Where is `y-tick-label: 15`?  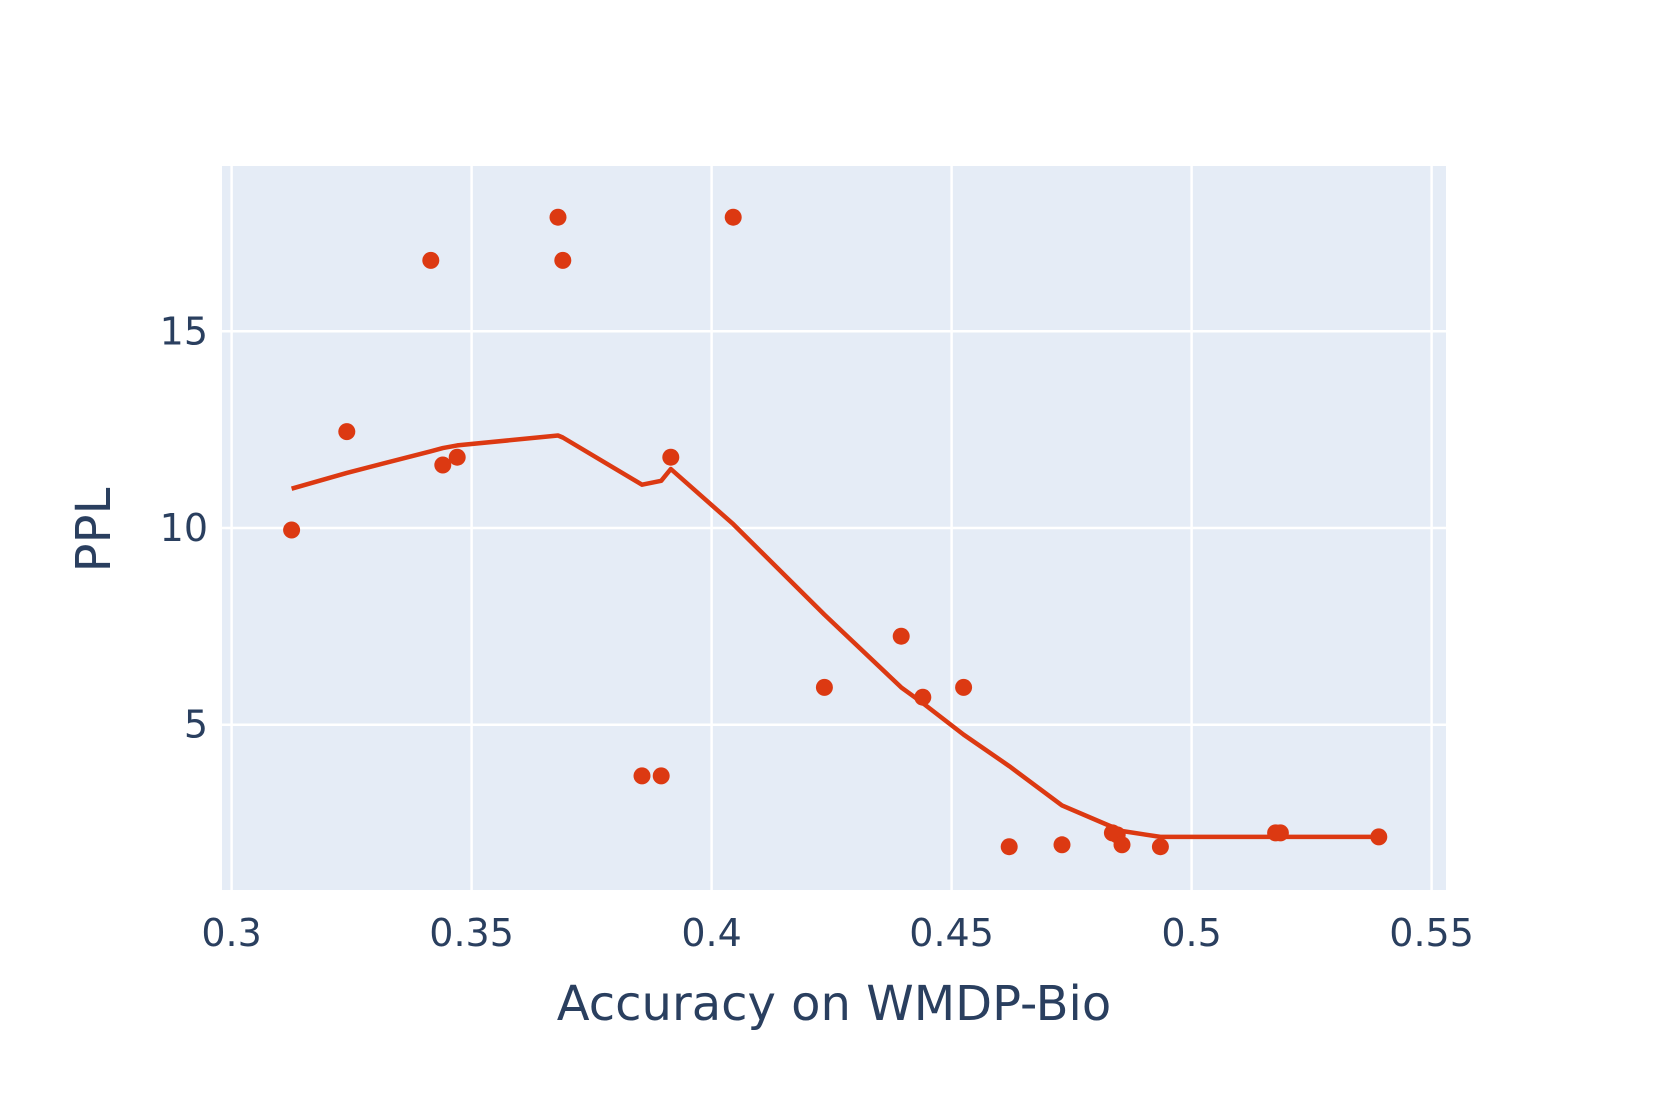
y-tick-label: 15 is located at coordinates (184, 331).